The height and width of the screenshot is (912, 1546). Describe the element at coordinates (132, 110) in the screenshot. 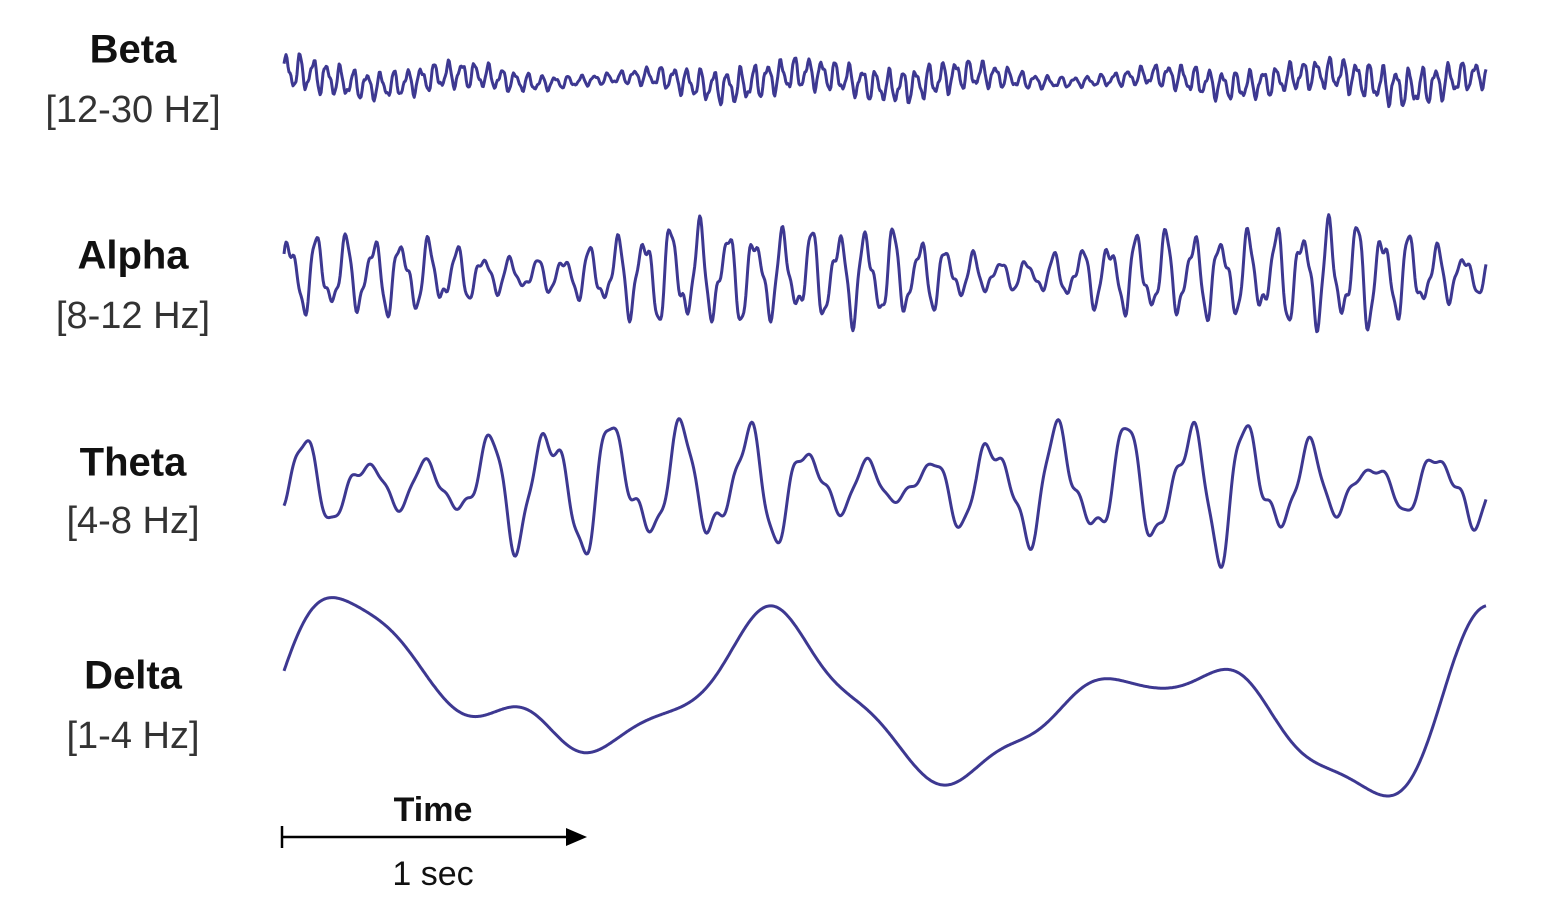

I see `wave-band: [12-30 Hz]` at that location.